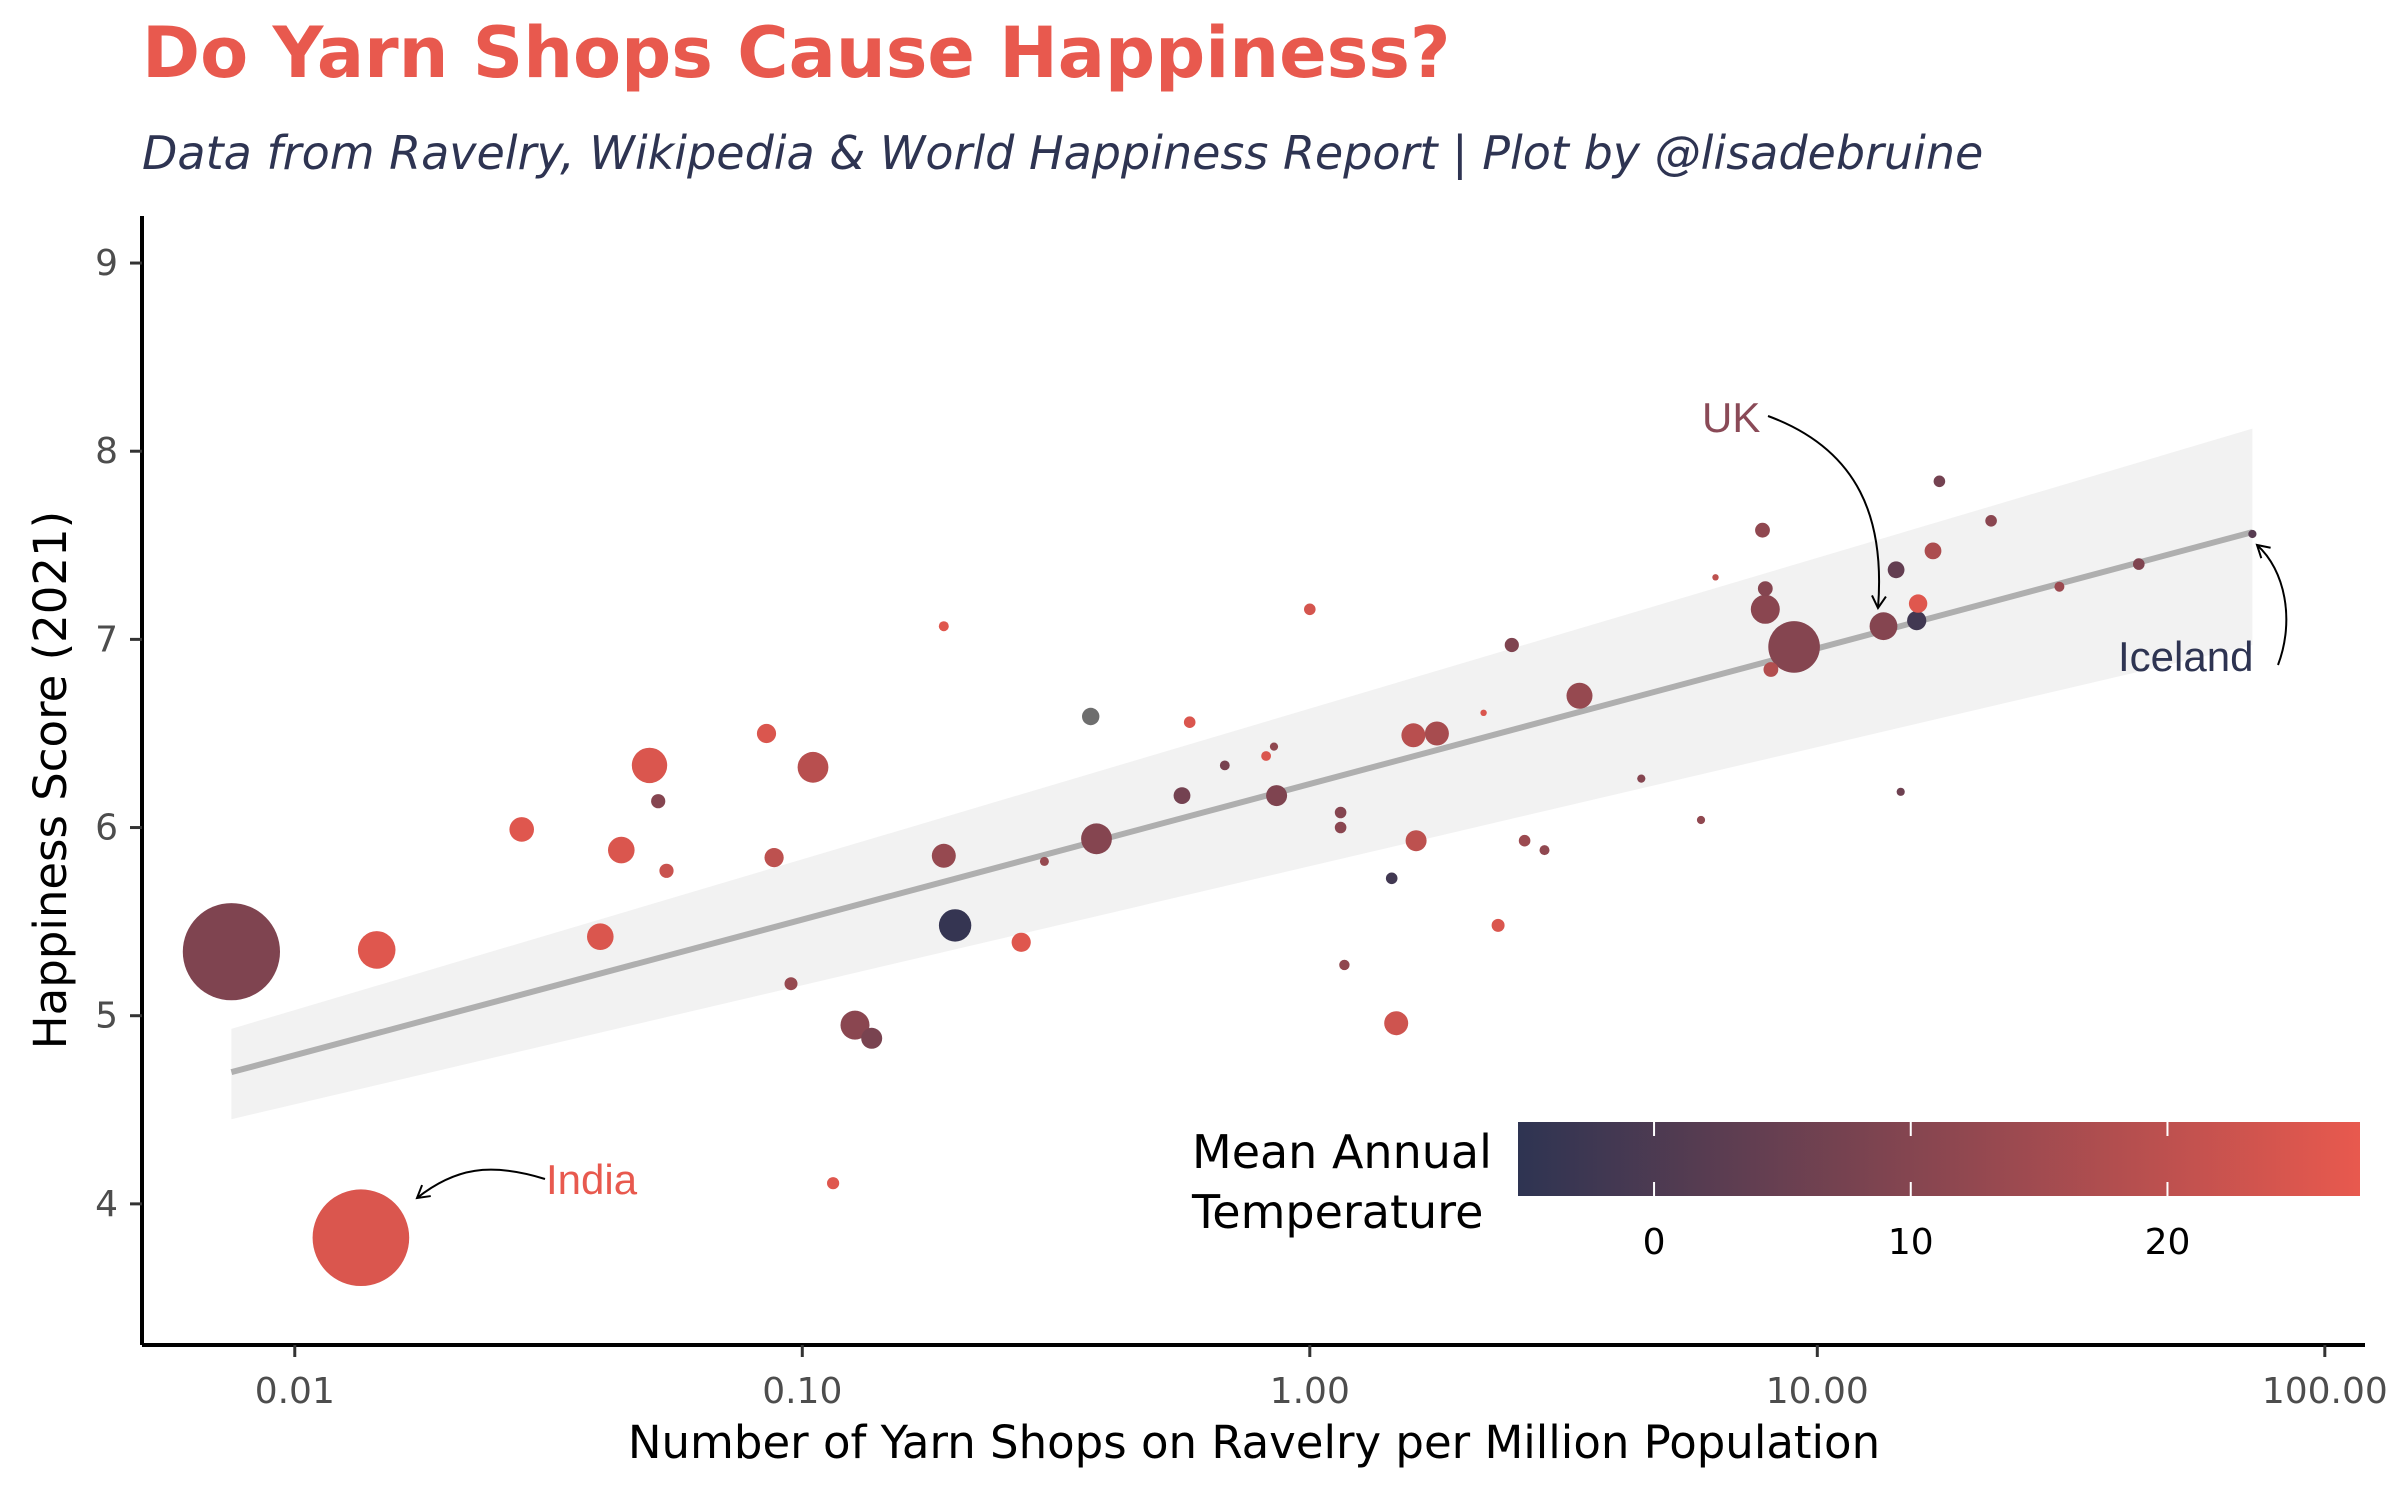  I want to click on legend-tick-label: 0, so click(1654, 1242).